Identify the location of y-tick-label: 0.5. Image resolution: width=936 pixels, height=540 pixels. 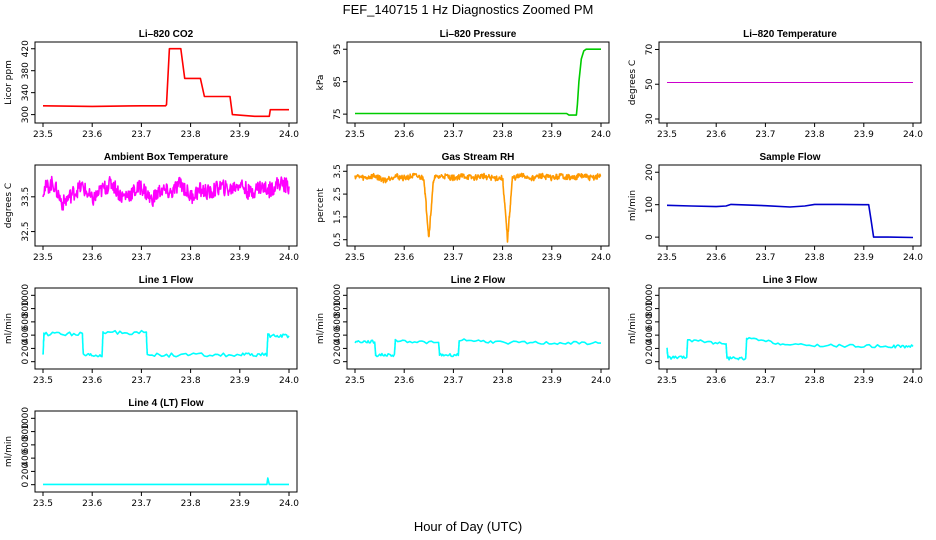
(338, 240).